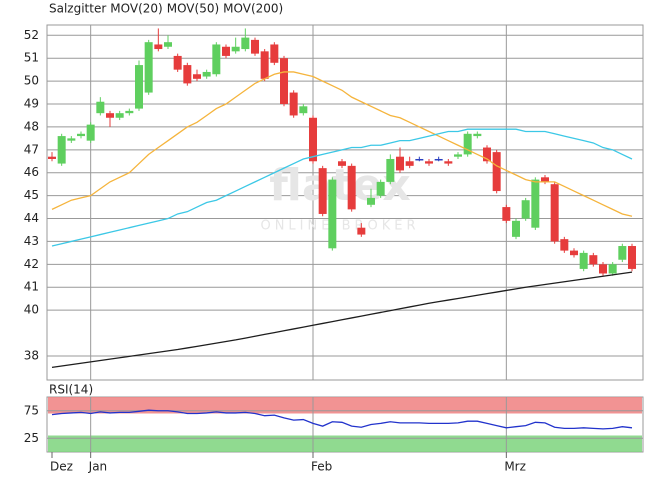  Describe the element at coordinates (342, 419) in the screenshot. I see `series-line` at that location.